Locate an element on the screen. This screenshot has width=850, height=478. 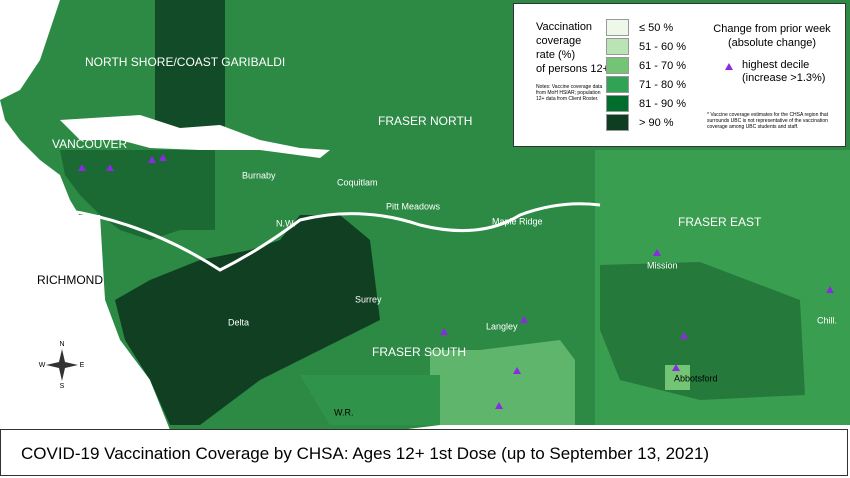
legend-label: ≤ 50 % is located at coordinates (656, 27).